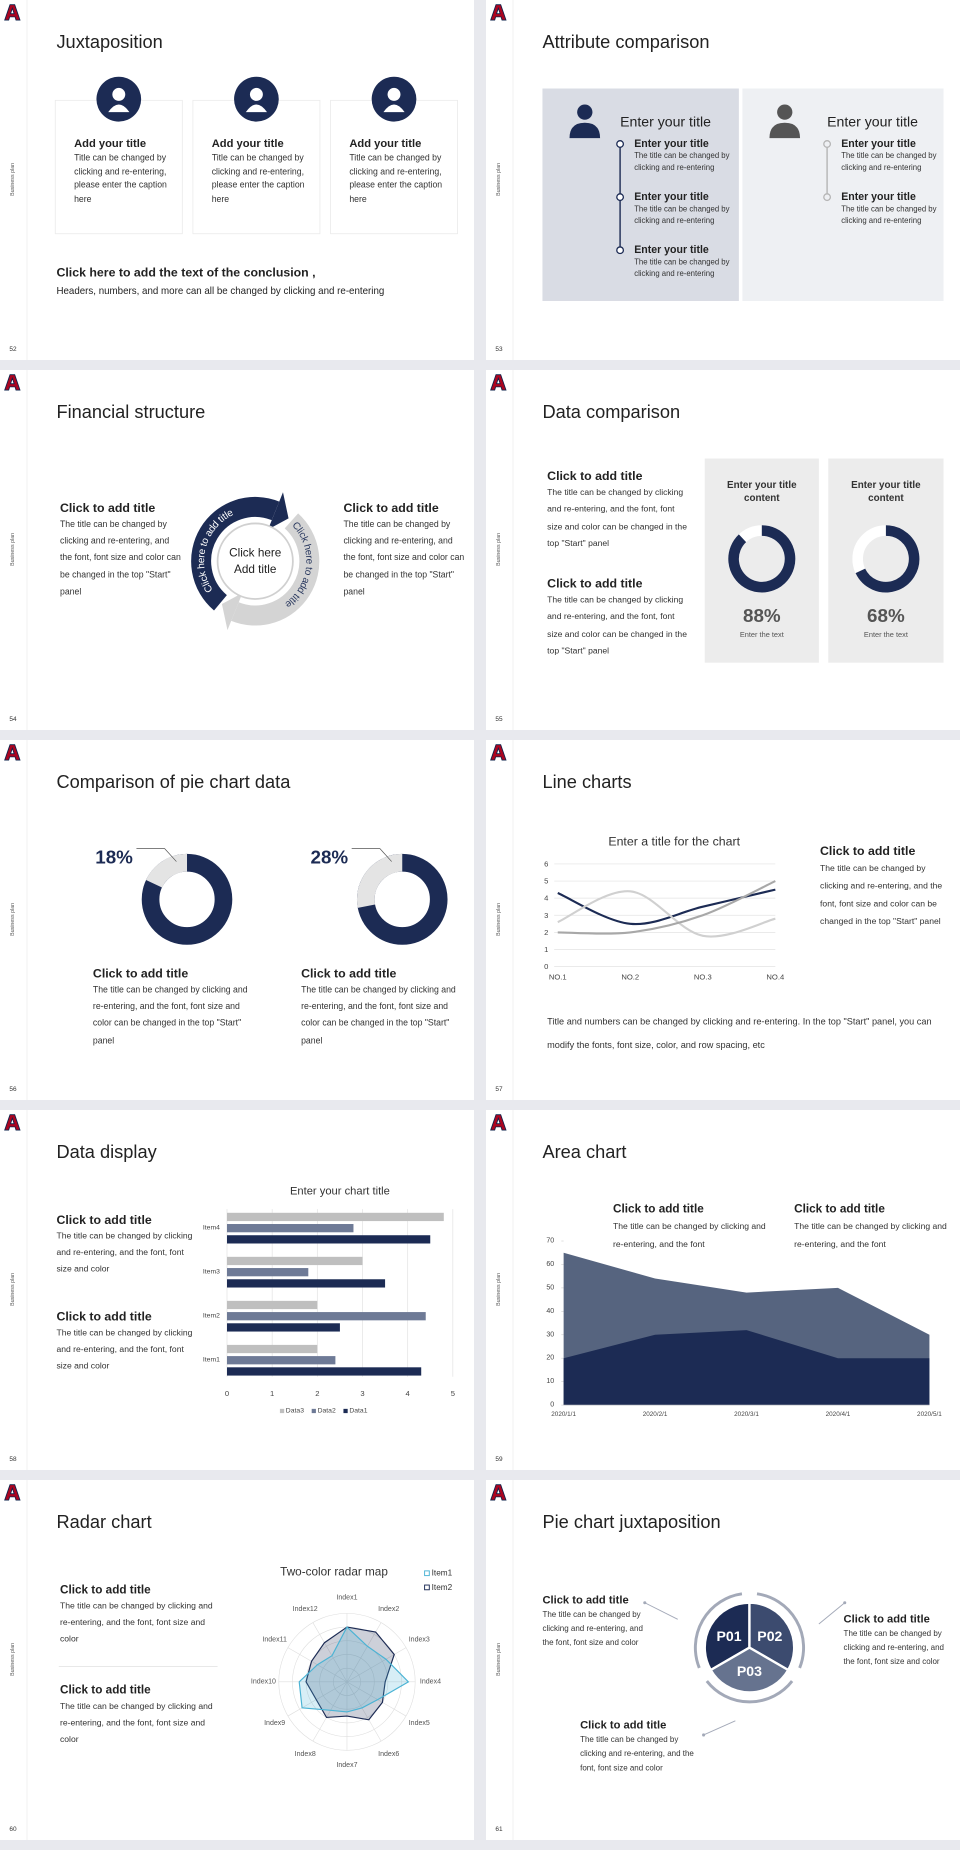  Describe the element at coordinates (499, 1459) in the screenshot. I see `page-number: 59` at that location.